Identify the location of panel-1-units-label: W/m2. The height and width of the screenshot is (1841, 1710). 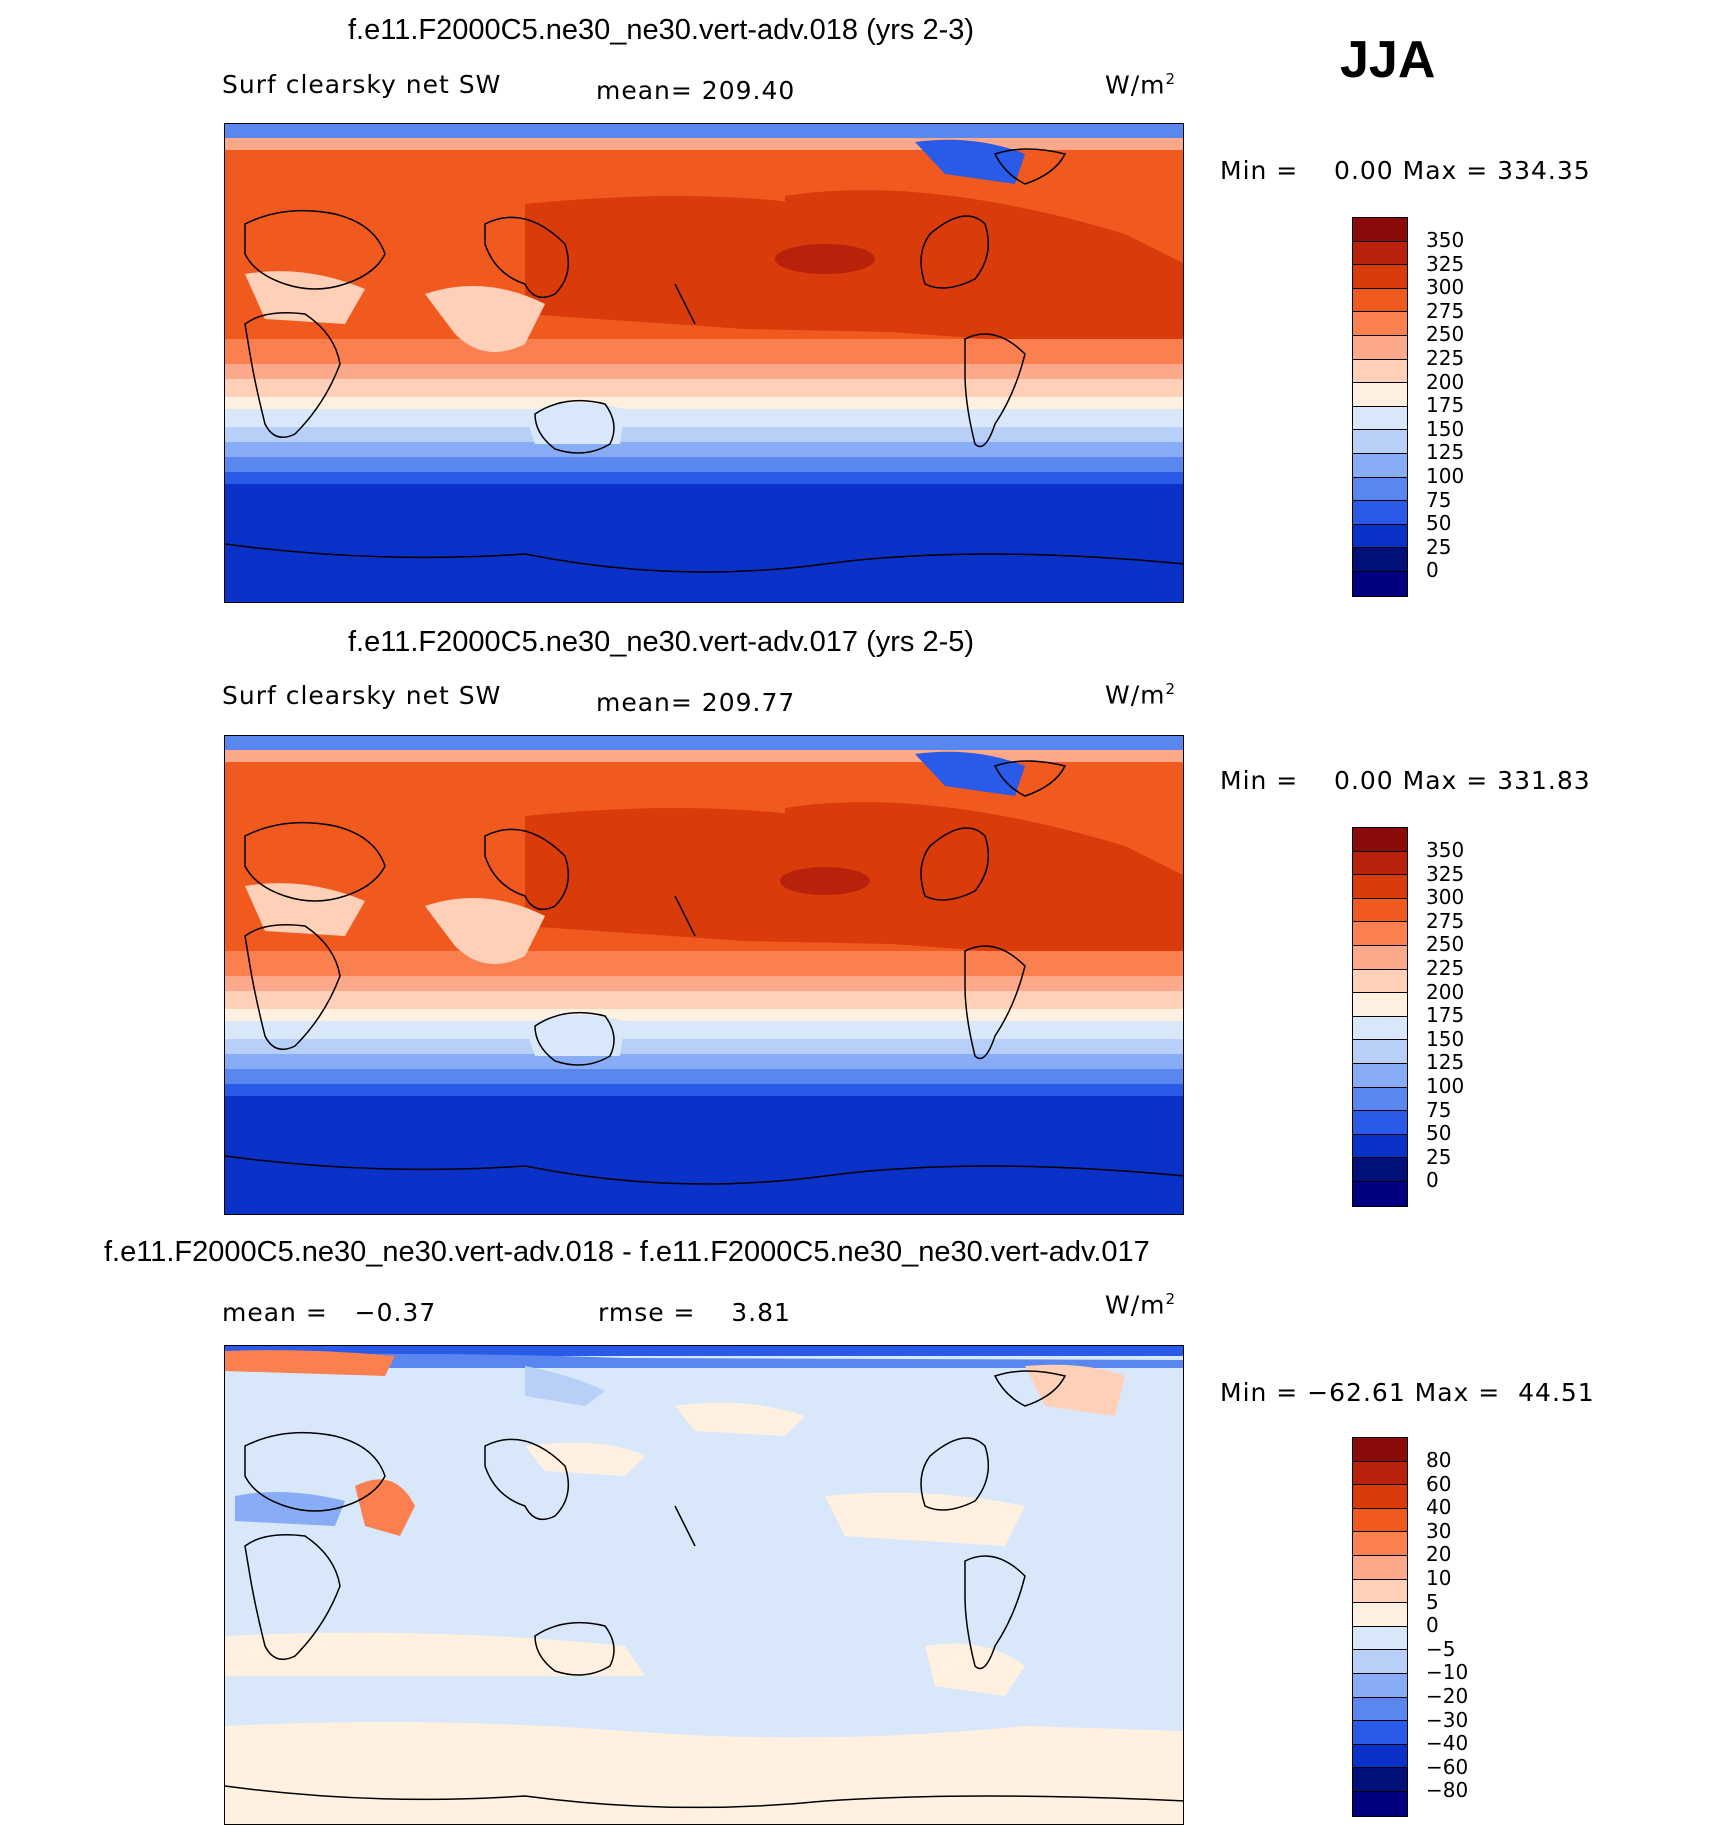
(1141, 85).